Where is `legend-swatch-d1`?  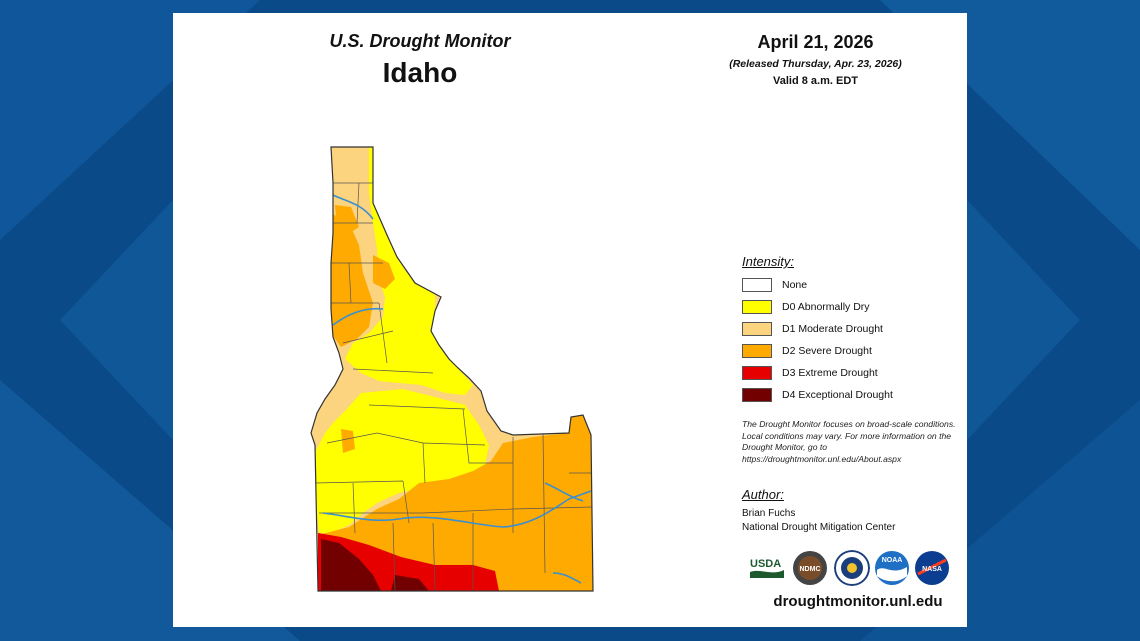 legend-swatch-d1 is located at coordinates (757, 328).